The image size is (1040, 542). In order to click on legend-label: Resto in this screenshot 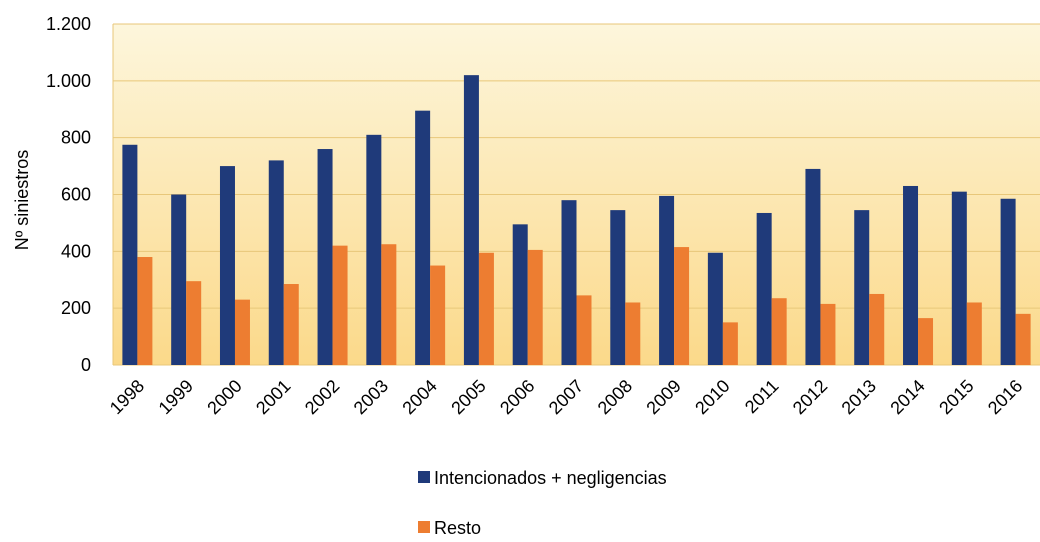, I will do `click(457, 527)`.